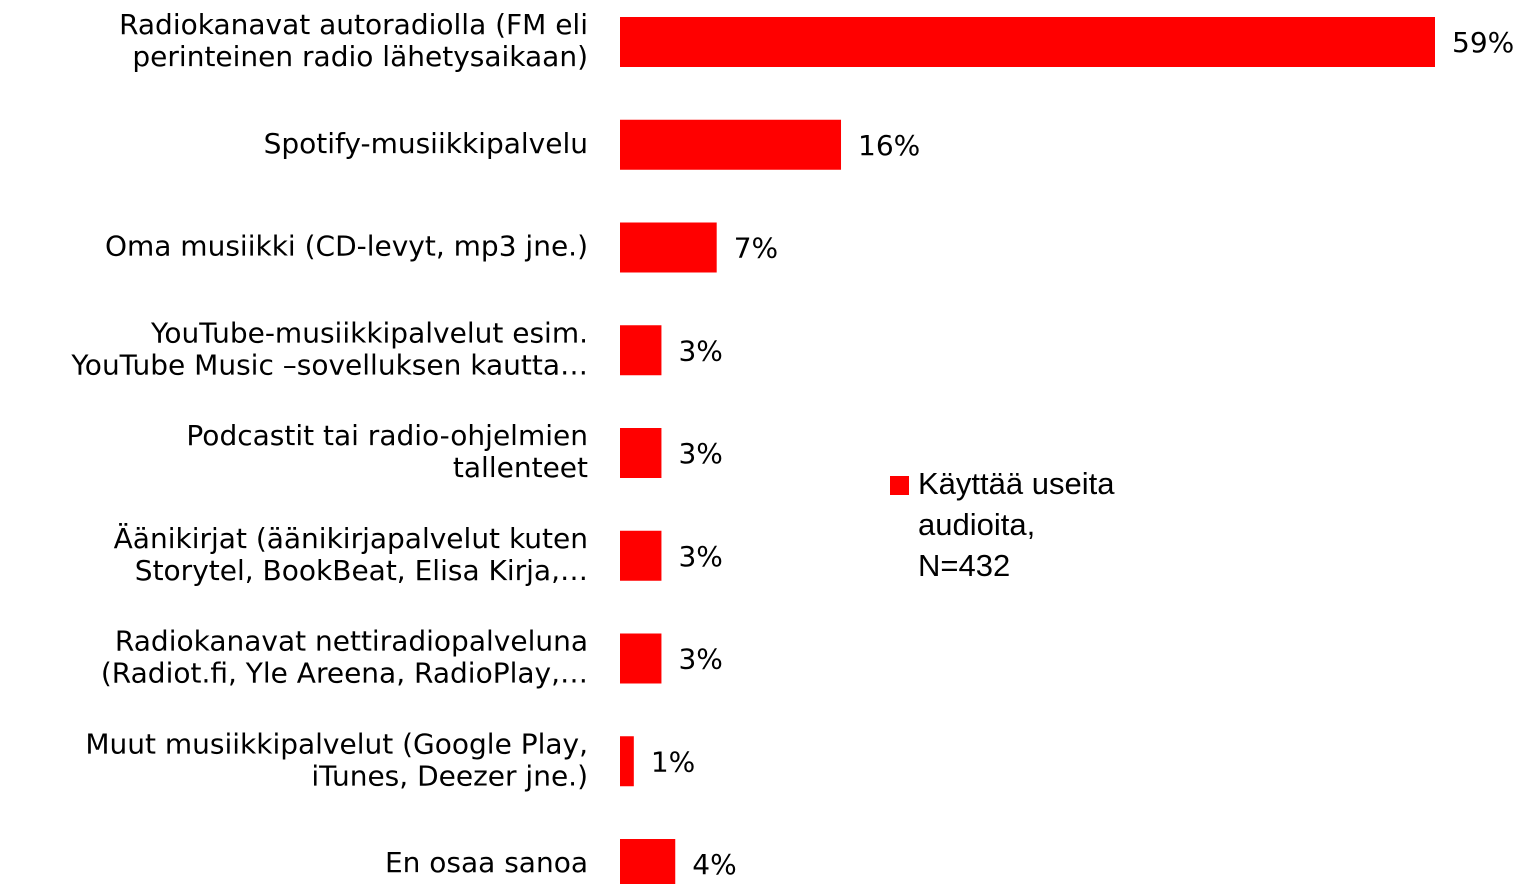 Image resolution: width=1529 pixels, height=884 pixels. Describe the element at coordinates (889, 145) in the screenshot. I see `value-label: 16%` at that location.